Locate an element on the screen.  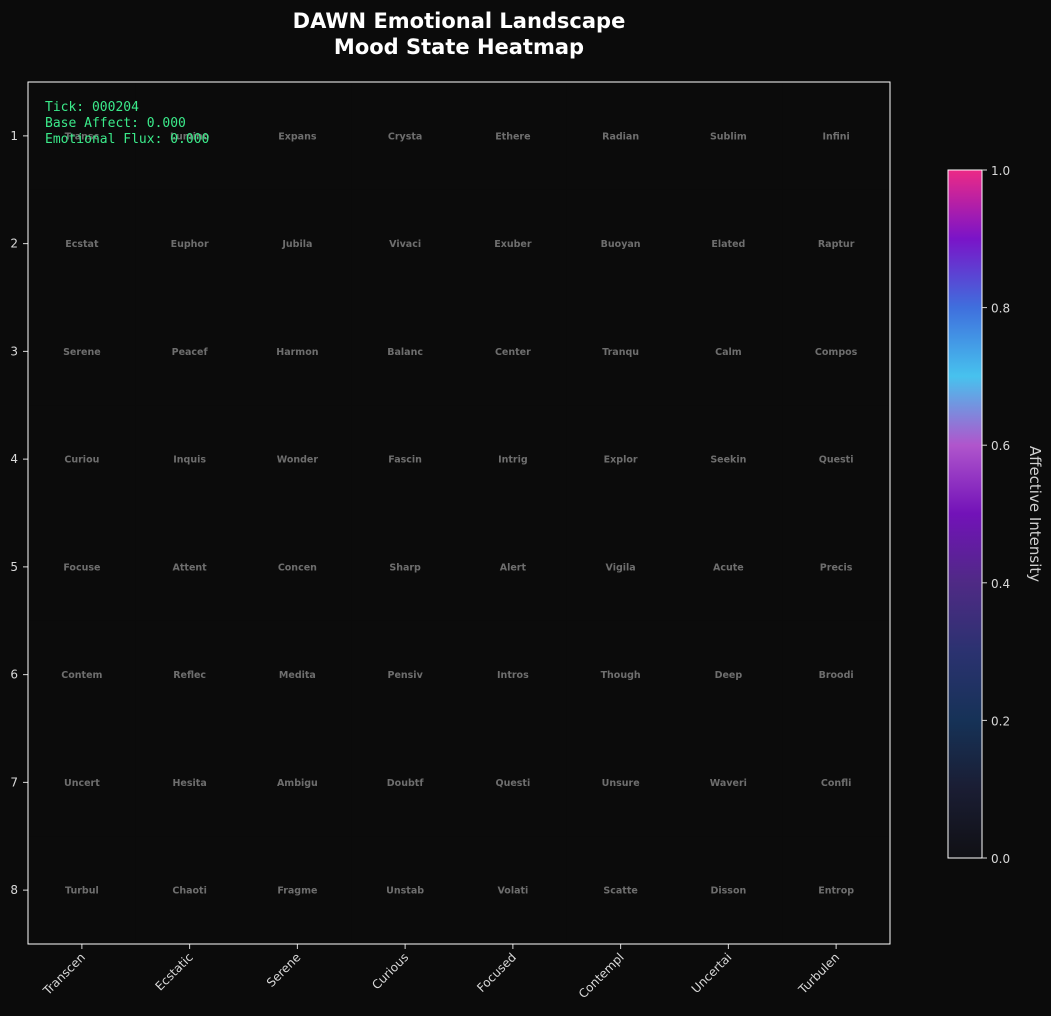
cell-label: Infini is located at coordinates (835, 136).